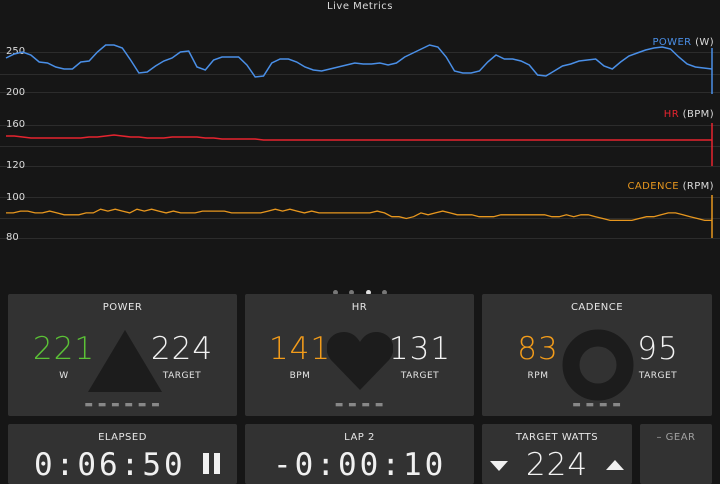 Image resolution: width=720 pixels, height=484 pixels. What do you see at coordinates (16, 51) in the screenshot?
I see `power-tick-high: 250` at bounding box center [16, 51].